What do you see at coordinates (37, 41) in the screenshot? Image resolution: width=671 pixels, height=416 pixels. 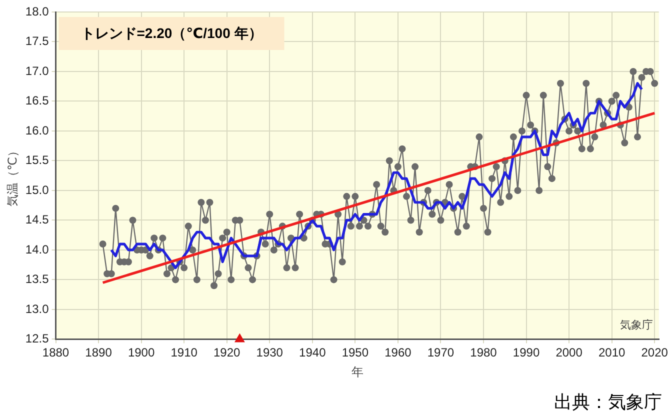 I see `y-tick-label: 17.5` at bounding box center [37, 41].